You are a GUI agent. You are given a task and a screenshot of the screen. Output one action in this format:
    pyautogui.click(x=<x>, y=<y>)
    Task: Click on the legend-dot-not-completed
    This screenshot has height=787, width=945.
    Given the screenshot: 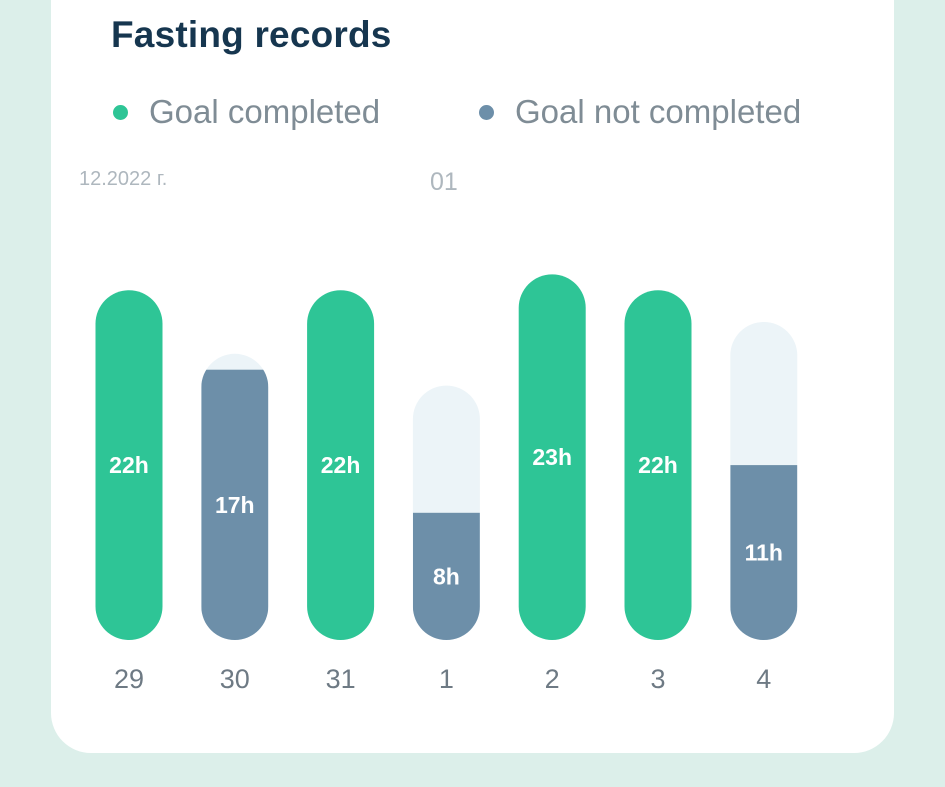 What is the action you would take?
    pyautogui.click(x=486, y=112)
    